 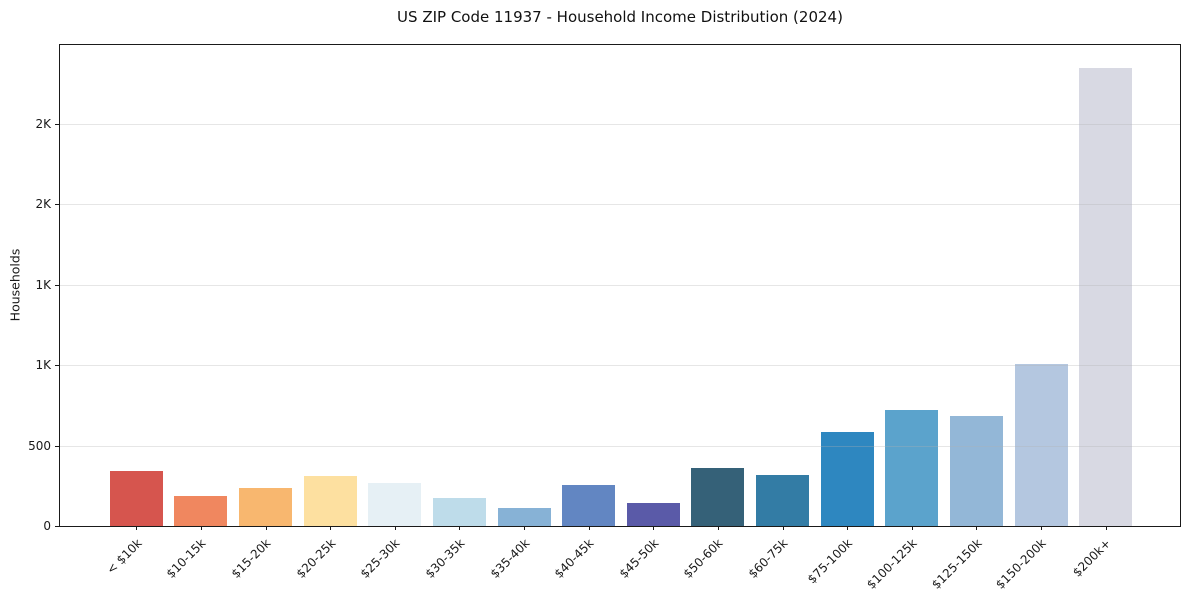 What do you see at coordinates (1092, 558) in the screenshot?
I see `x-tick-label-text: $200k+` at bounding box center [1092, 558].